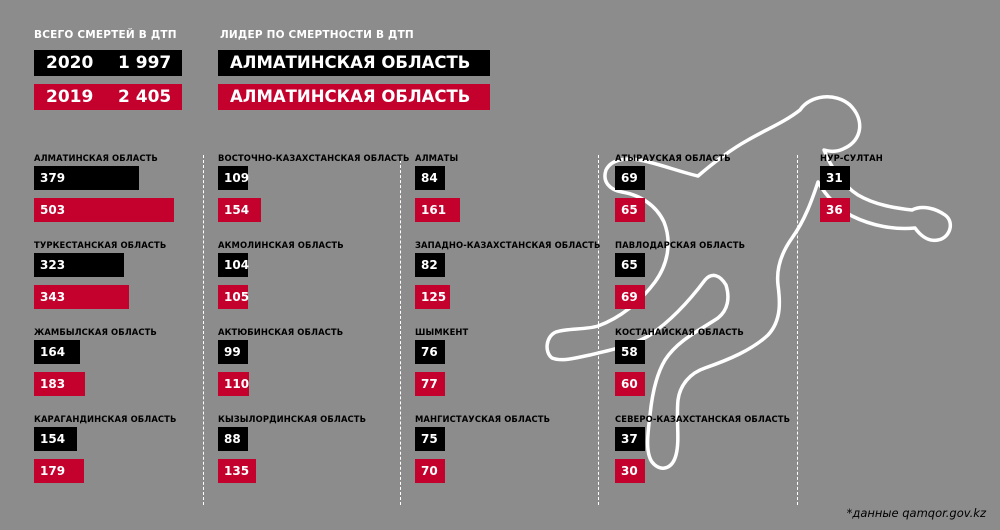 This screenshot has height=530, width=1000. I want to click on total-2020-box: 2020 1 997, so click(108, 63).